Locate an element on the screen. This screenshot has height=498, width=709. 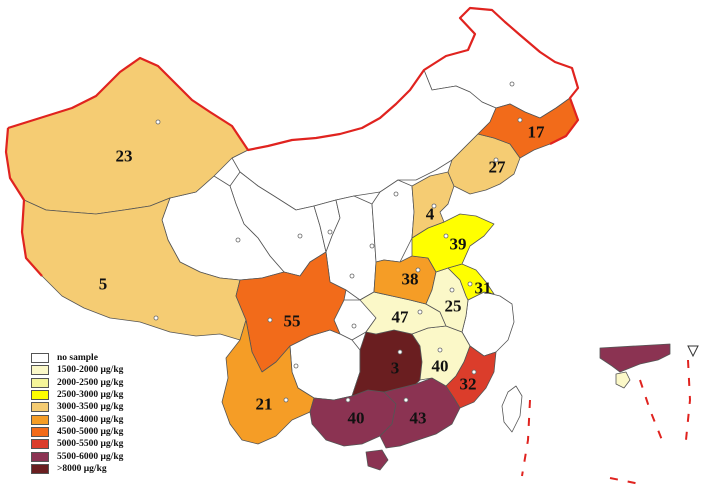
region-hainan is located at coordinates (377, 460).